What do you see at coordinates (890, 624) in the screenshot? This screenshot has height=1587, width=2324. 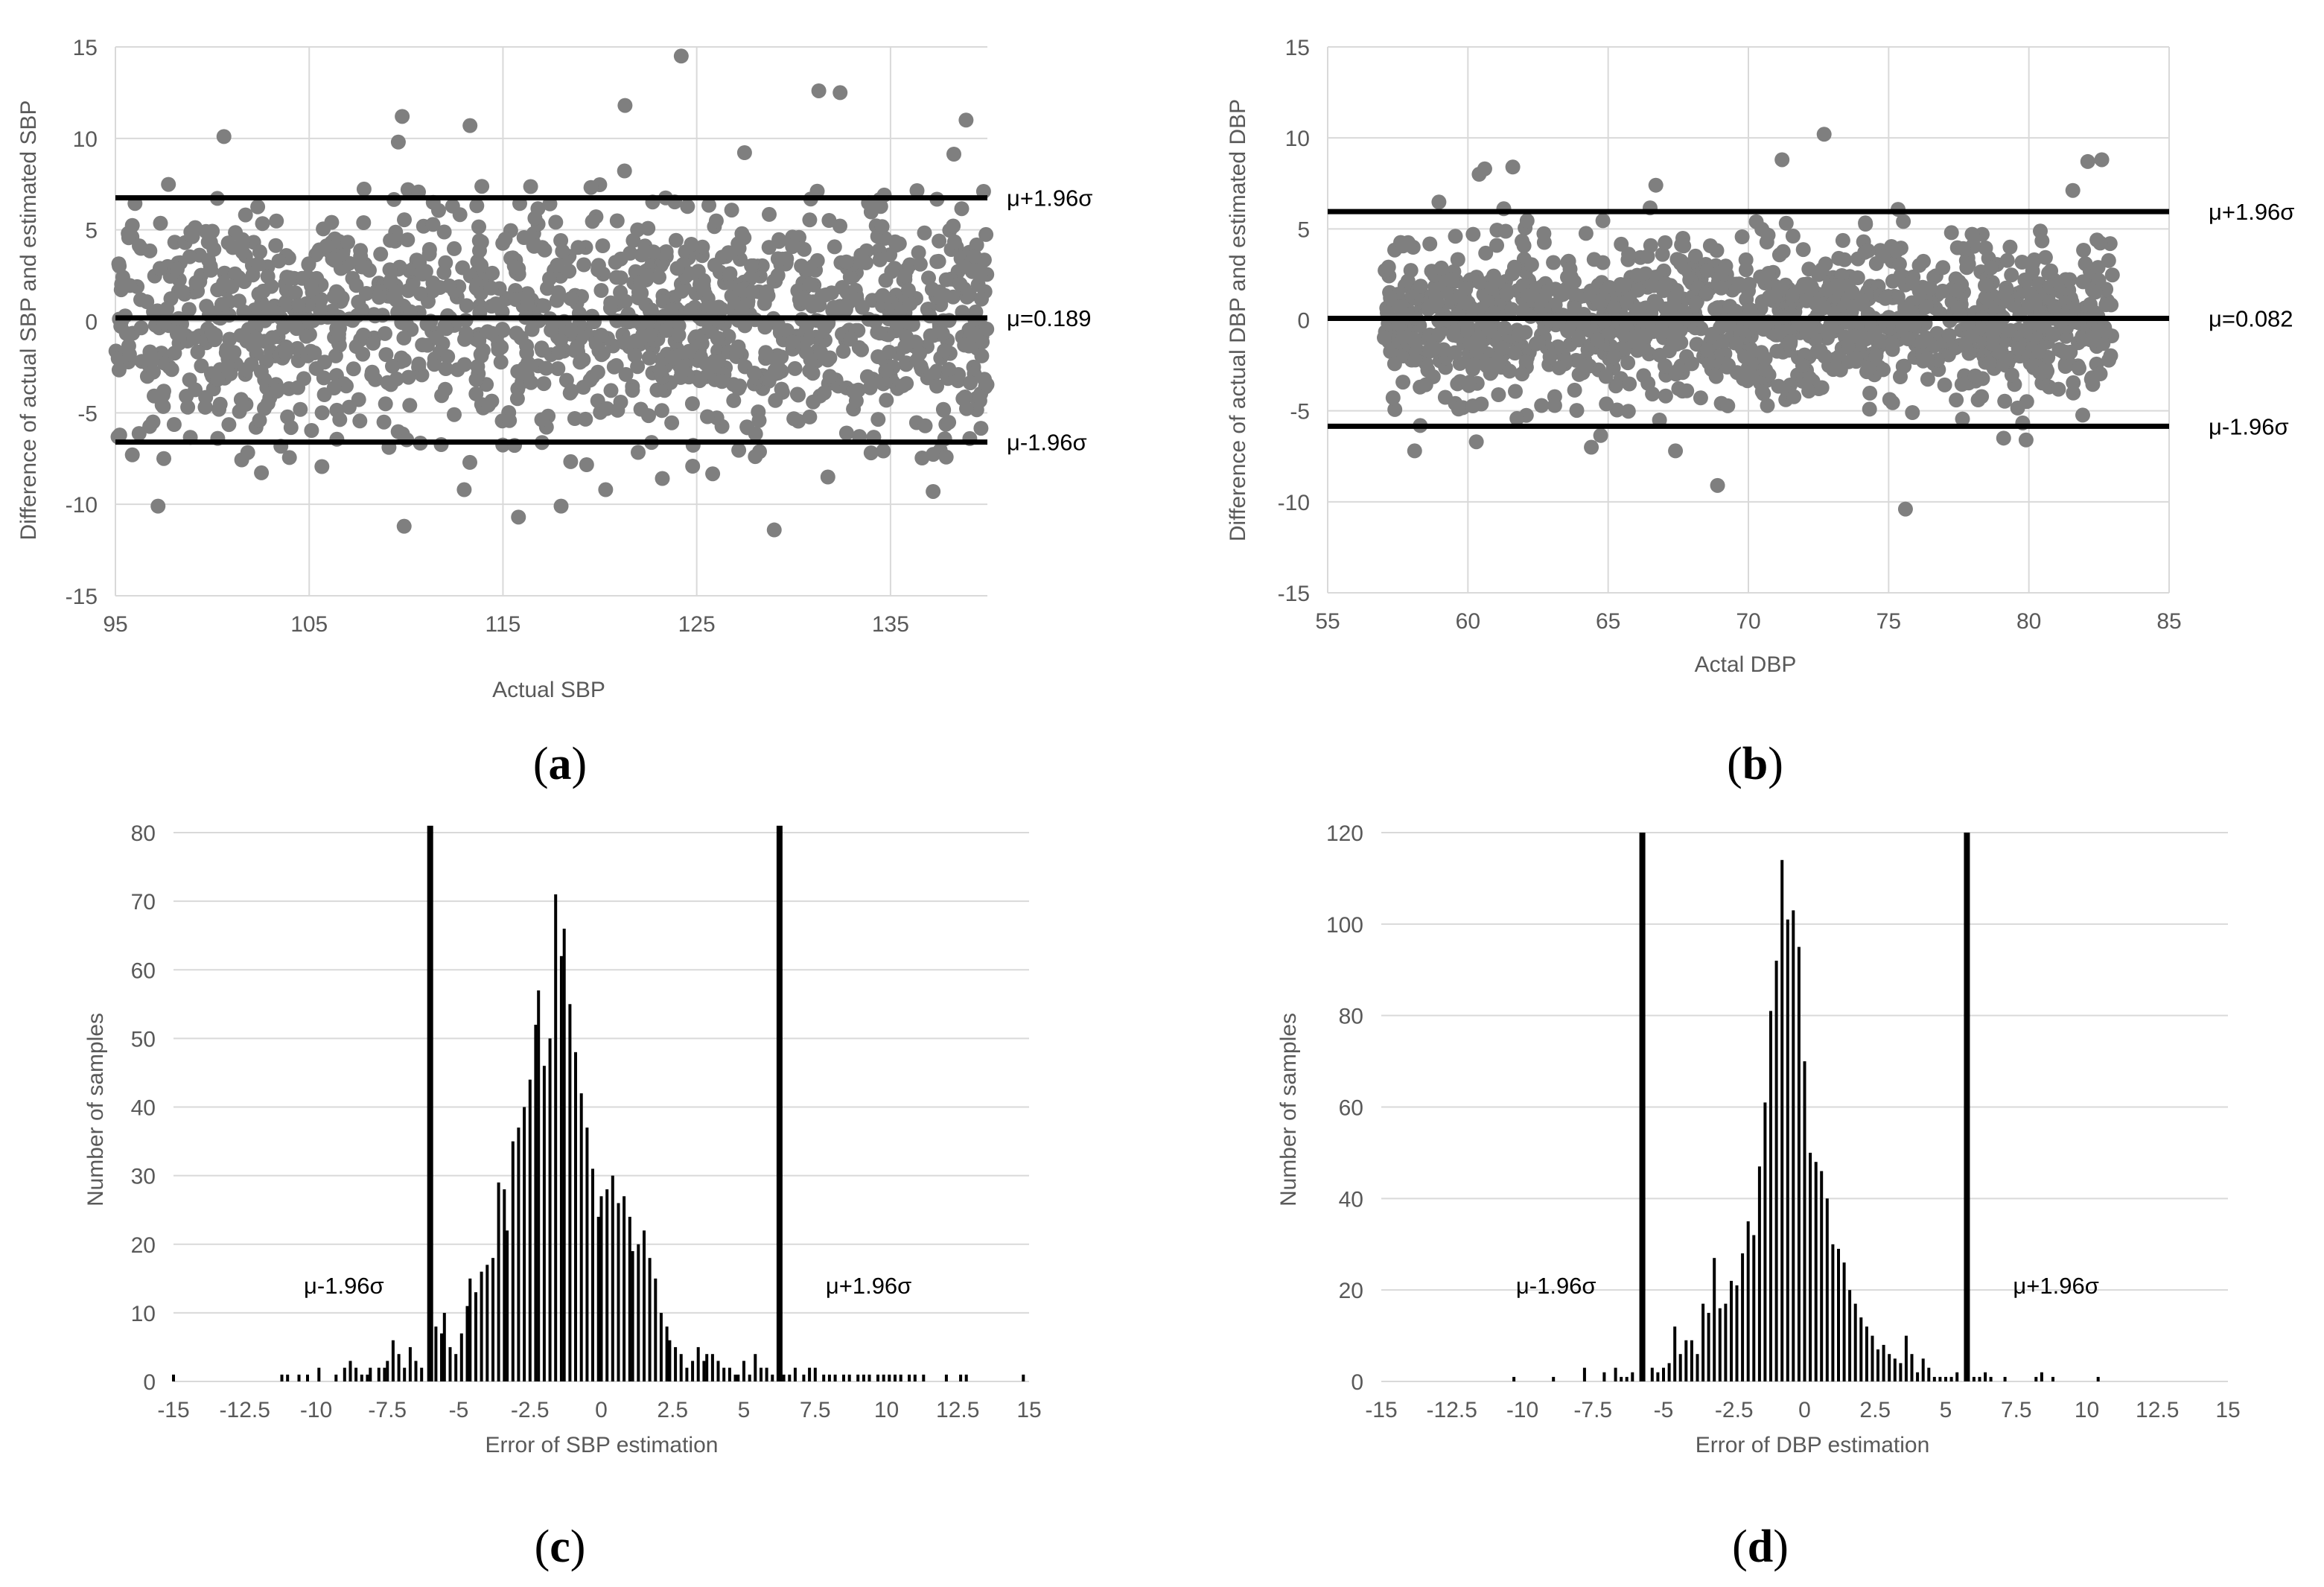 I see `x-tick-label: 135` at bounding box center [890, 624].